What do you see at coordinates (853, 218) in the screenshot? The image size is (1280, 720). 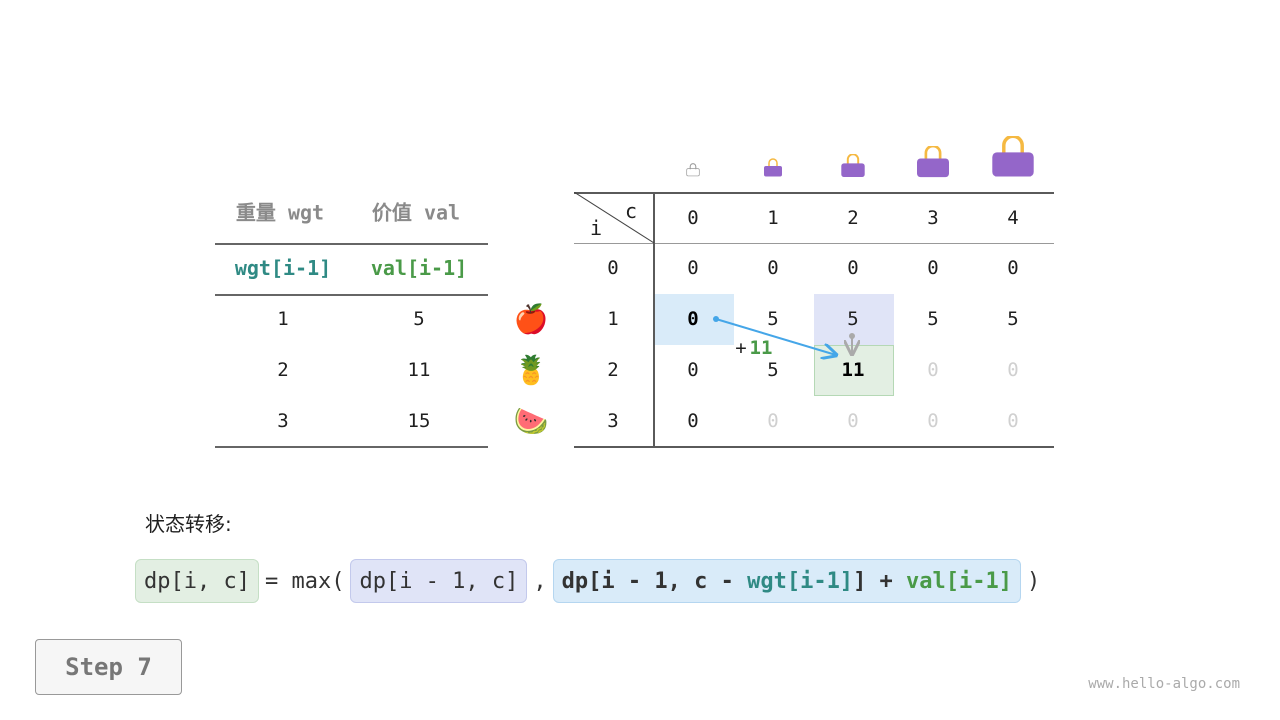 I see `column-header: 2` at bounding box center [853, 218].